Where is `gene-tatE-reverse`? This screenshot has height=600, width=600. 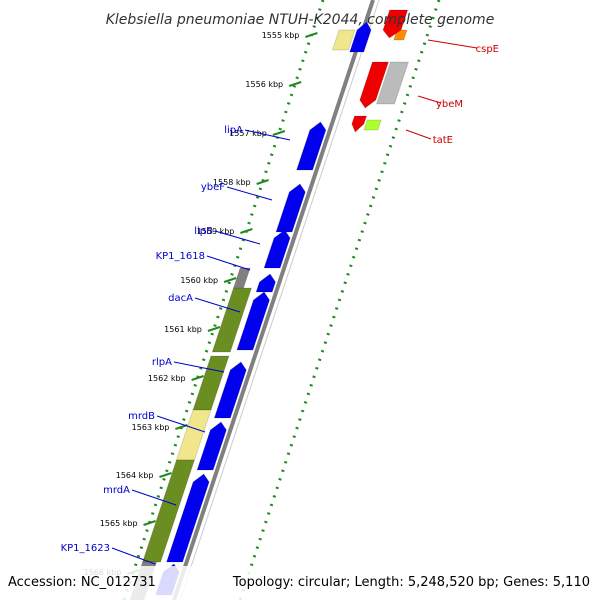 gene-tatE-reverse is located at coordinates (359, 124).